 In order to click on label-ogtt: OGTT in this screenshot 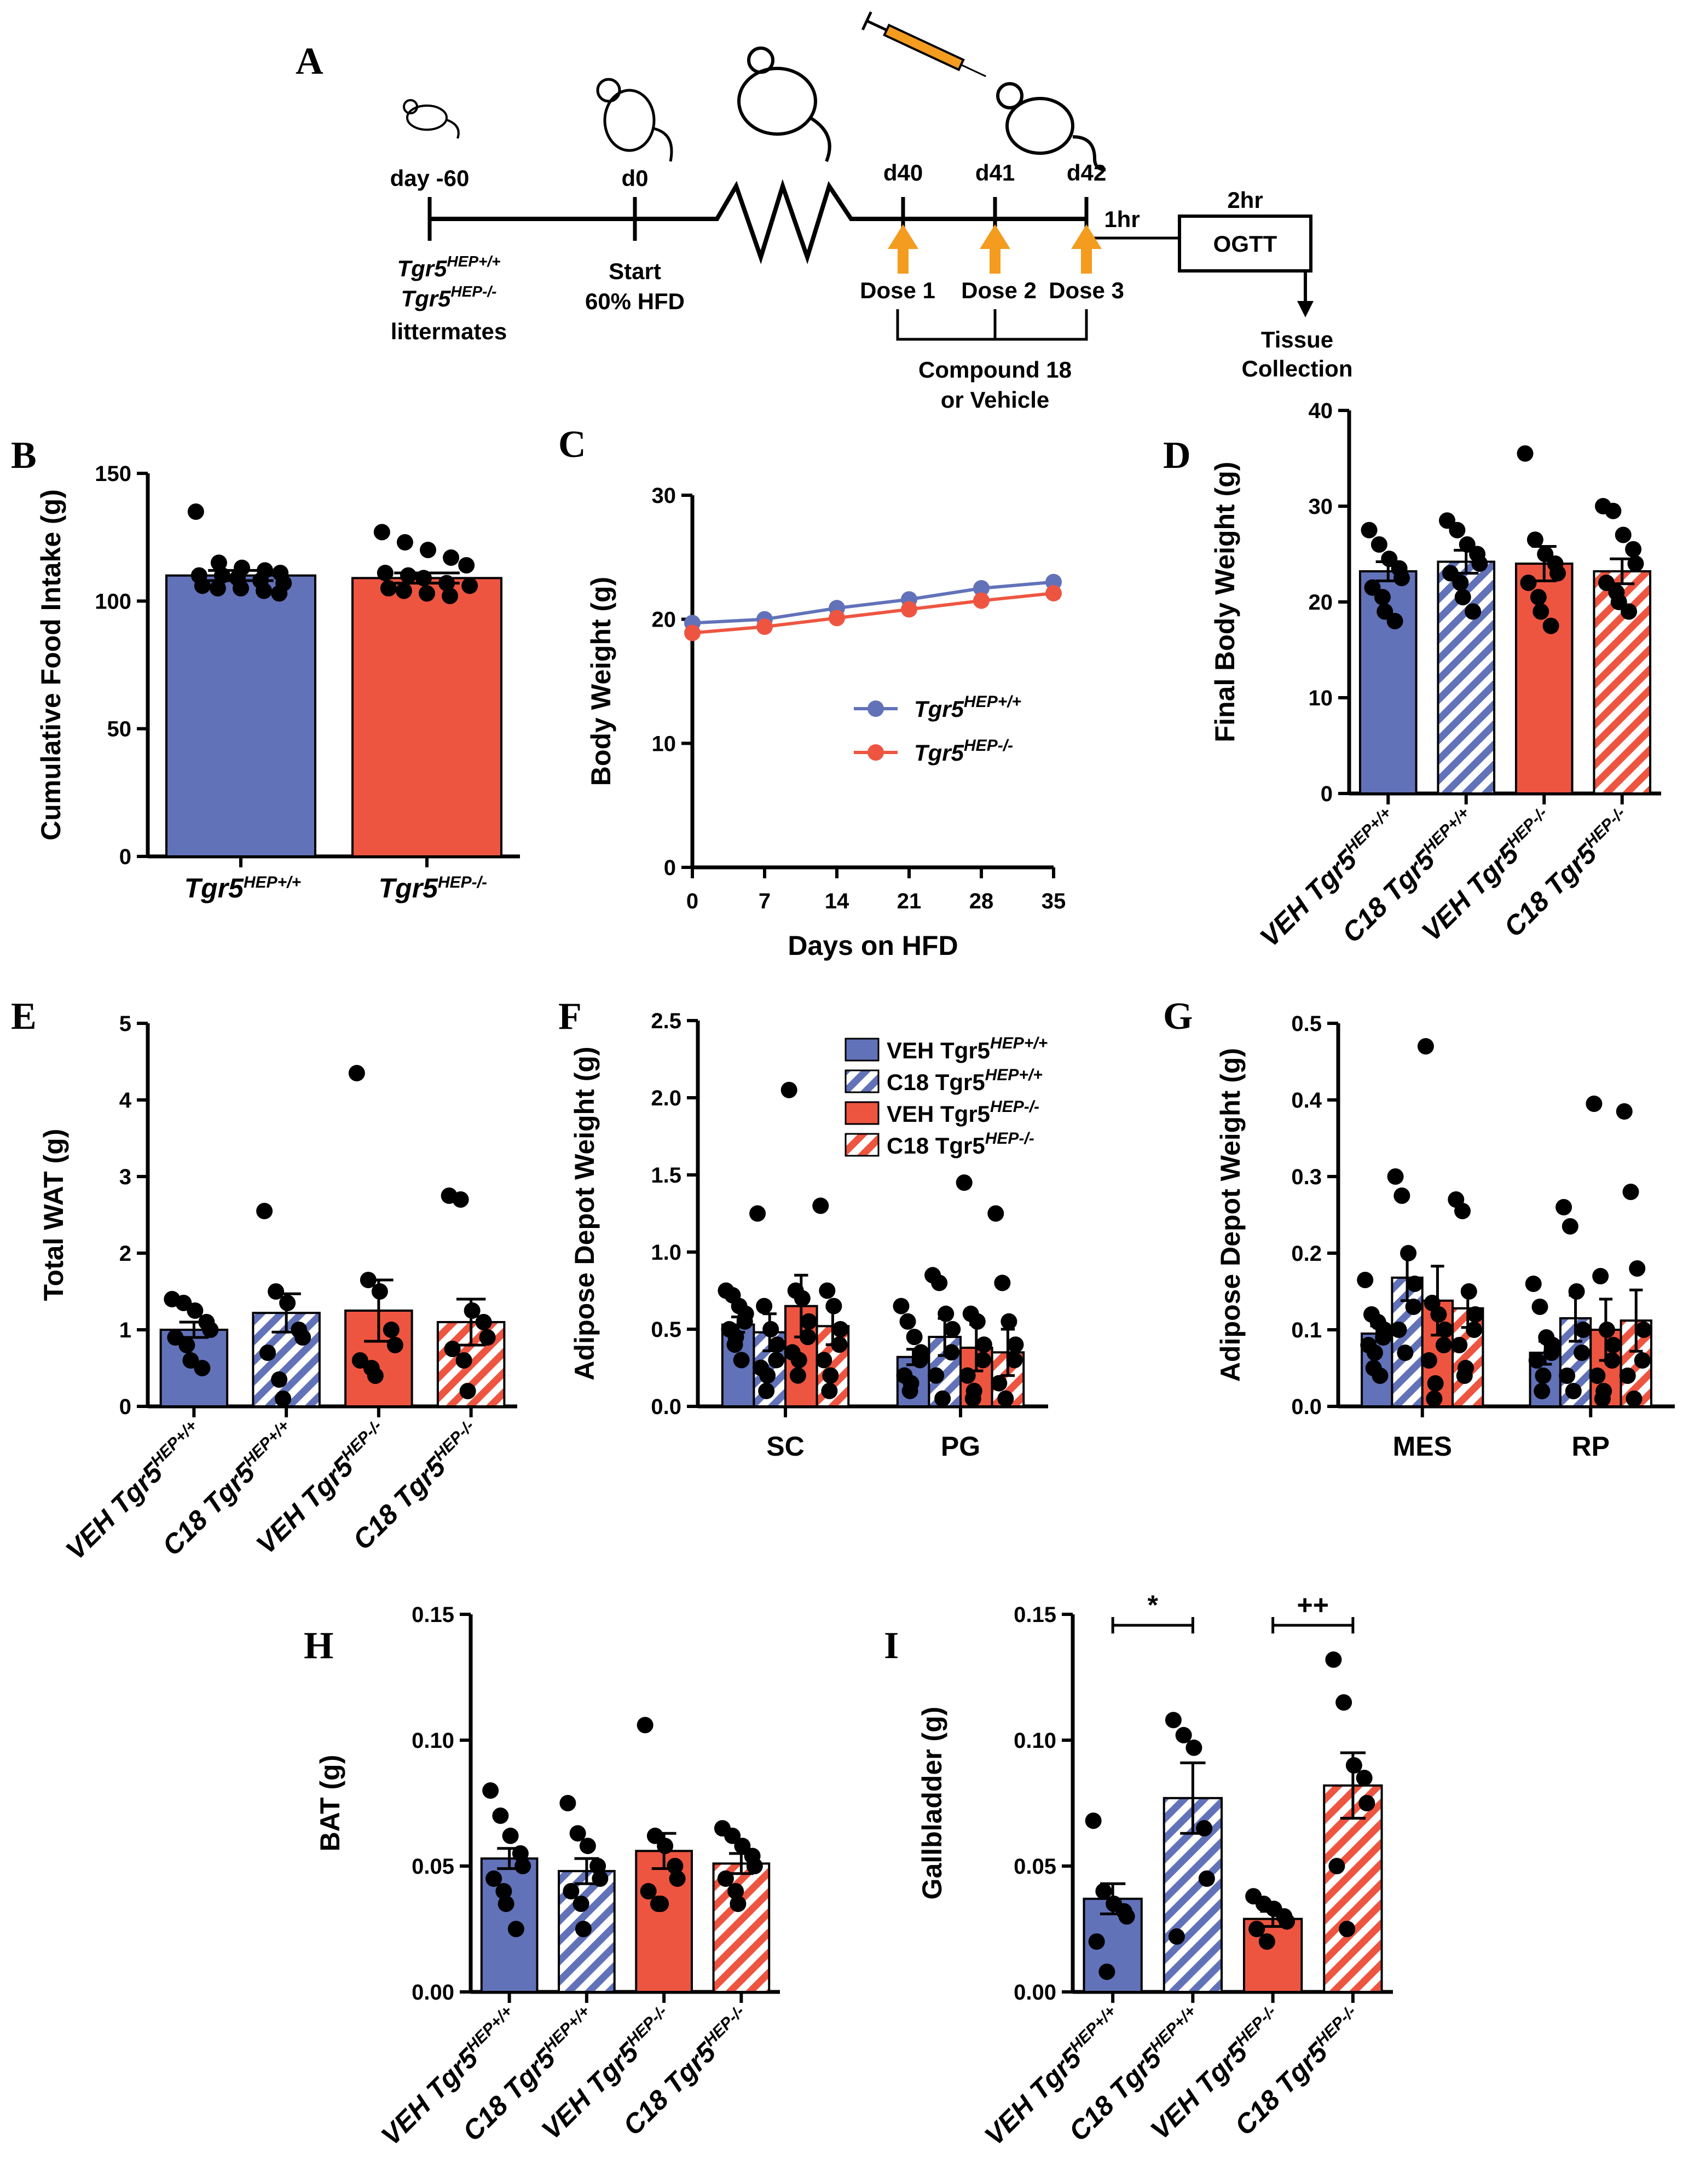, I will do `click(1245, 244)`.